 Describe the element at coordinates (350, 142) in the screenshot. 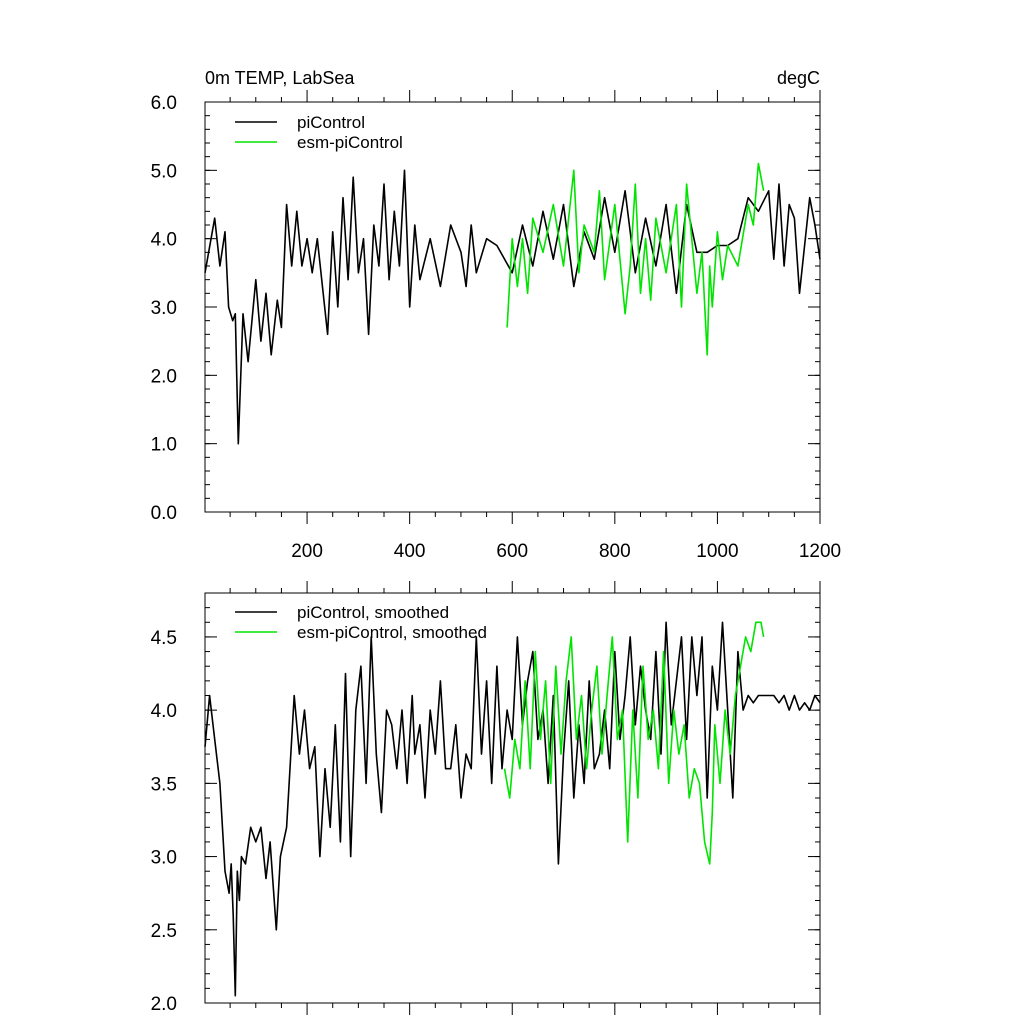

I see `legend-label: esm-piControl` at that location.